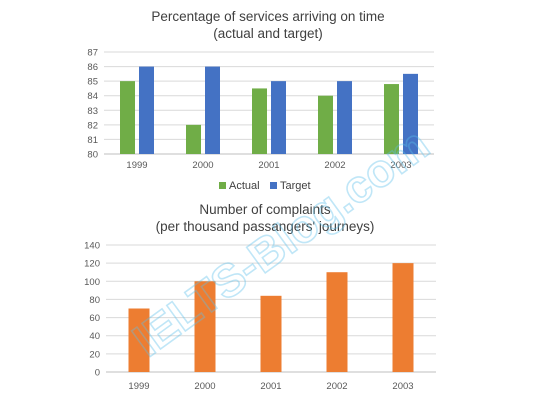 The image size is (540, 410). Describe the element at coordinates (259, 121) in the screenshot. I see `bar-actual-2001` at that location.